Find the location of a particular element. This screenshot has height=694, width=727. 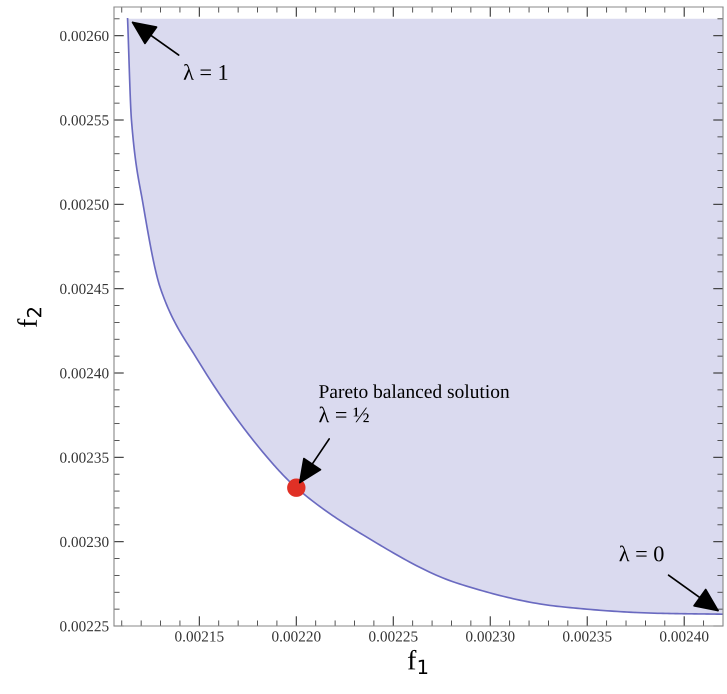

y-tick-label: 0.00225 is located at coordinates (84, 626).